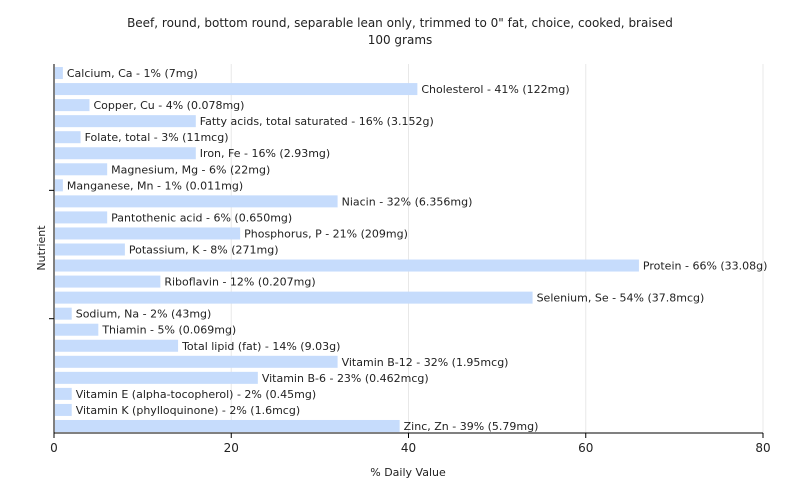 The width and height of the screenshot is (800, 500). I want to click on bar-label: Vitamin B-12 - 32% (1.95mcg), so click(425, 362).